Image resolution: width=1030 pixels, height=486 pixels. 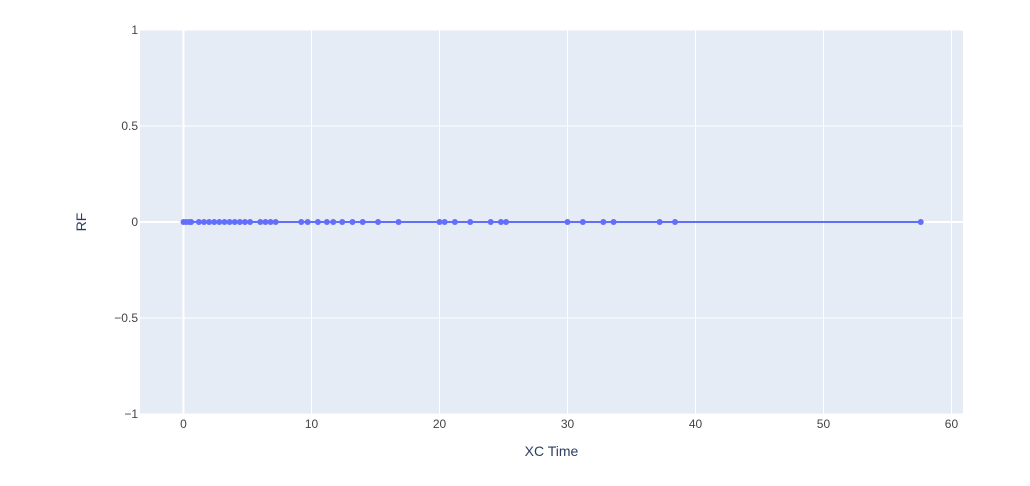 What do you see at coordinates (134, 222) in the screenshot?
I see `y-tick-label: 0` at bounding box center [134, 222].